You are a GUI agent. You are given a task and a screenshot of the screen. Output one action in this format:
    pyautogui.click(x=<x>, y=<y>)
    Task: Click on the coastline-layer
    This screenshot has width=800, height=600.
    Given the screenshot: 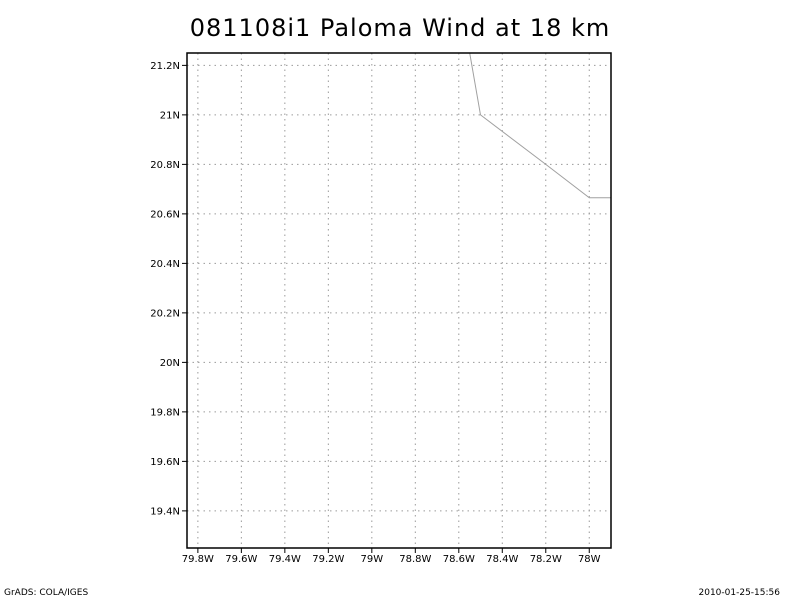 What is the action you would take?
    pyautogui.click(x=540, y=125)
    